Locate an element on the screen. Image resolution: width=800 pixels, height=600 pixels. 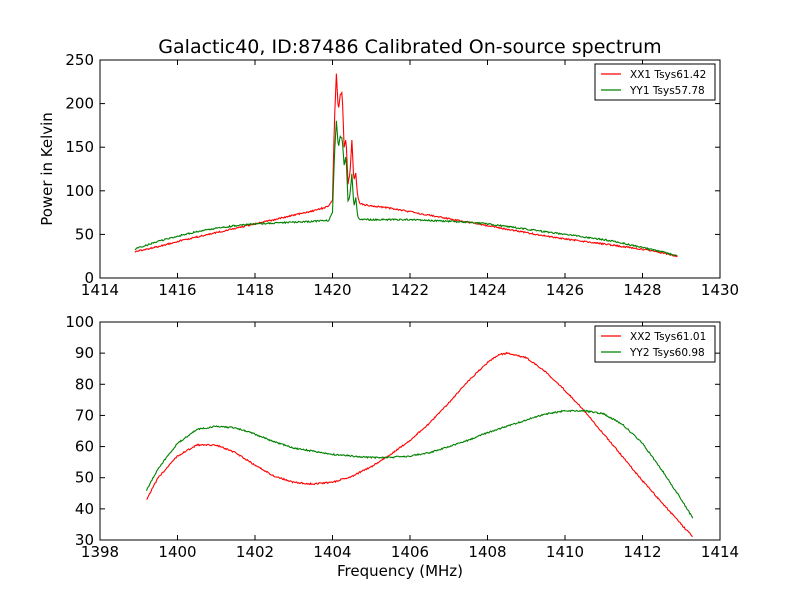
x-tick-label: 1410 is located at coordinates (565, 552).